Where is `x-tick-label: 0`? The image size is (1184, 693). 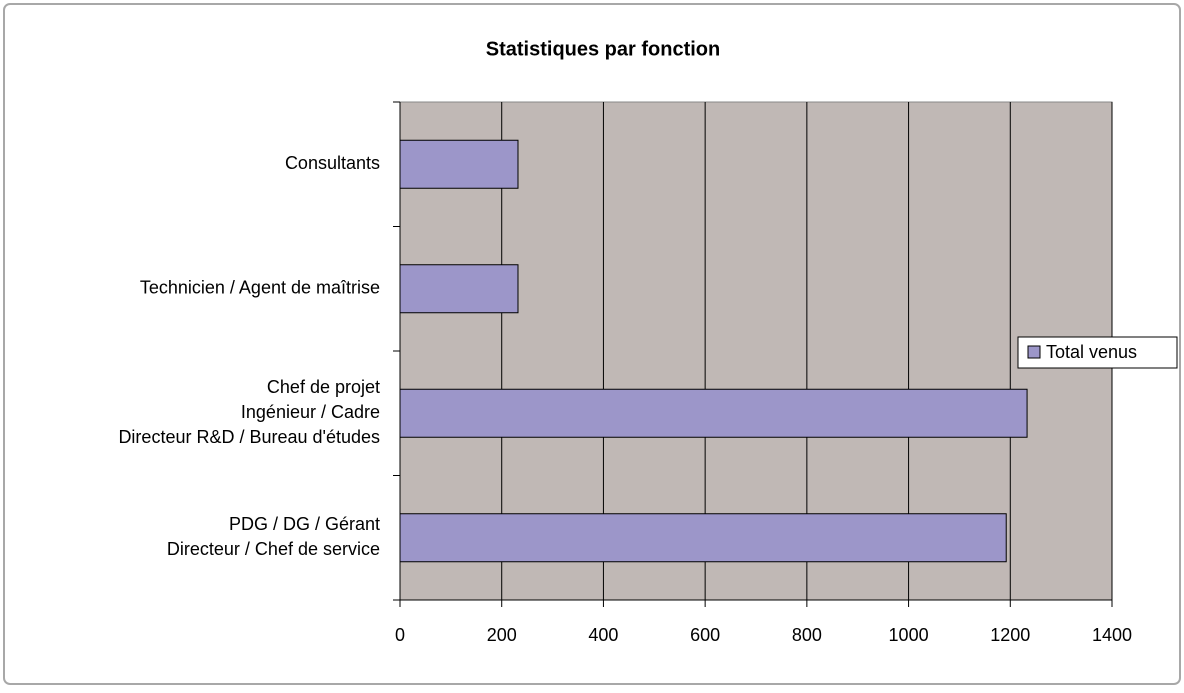
x-tick-label: 0 is located at coordinates (400, 635).